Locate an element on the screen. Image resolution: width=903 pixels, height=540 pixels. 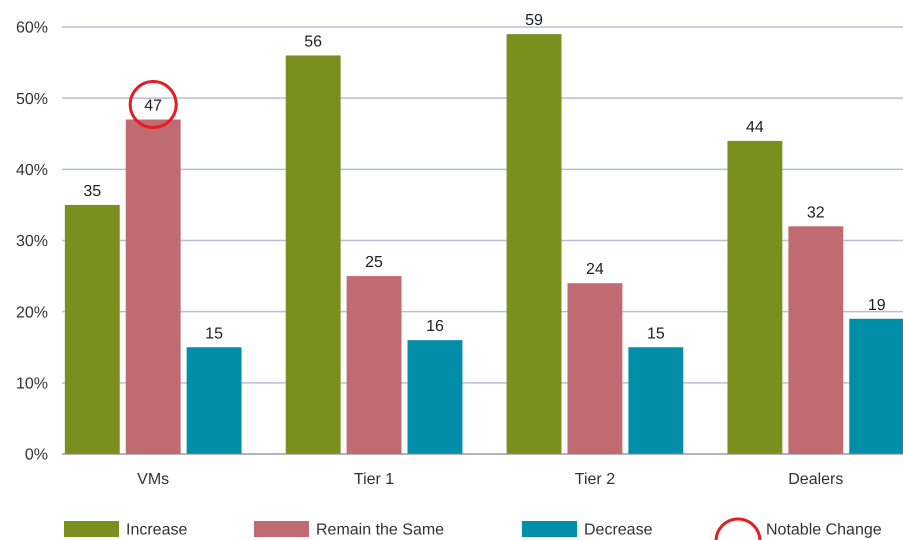
y-tick-label: 40% is located at coordinates (32, 170).